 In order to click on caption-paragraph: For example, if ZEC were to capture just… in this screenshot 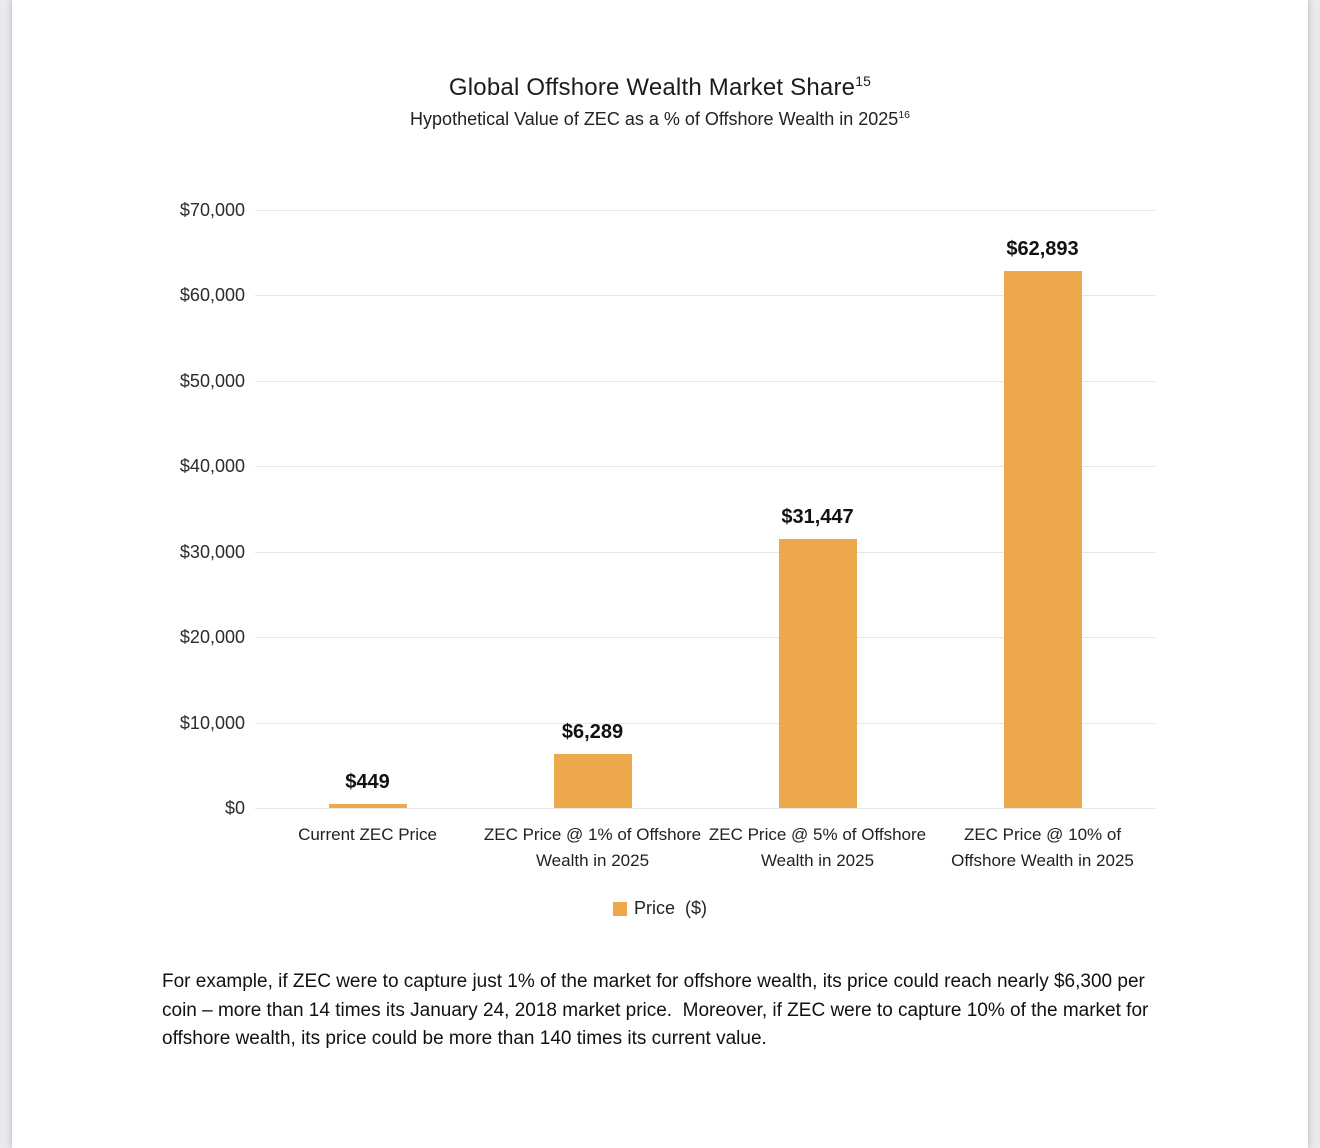, I will do `click(658, 1010)`.